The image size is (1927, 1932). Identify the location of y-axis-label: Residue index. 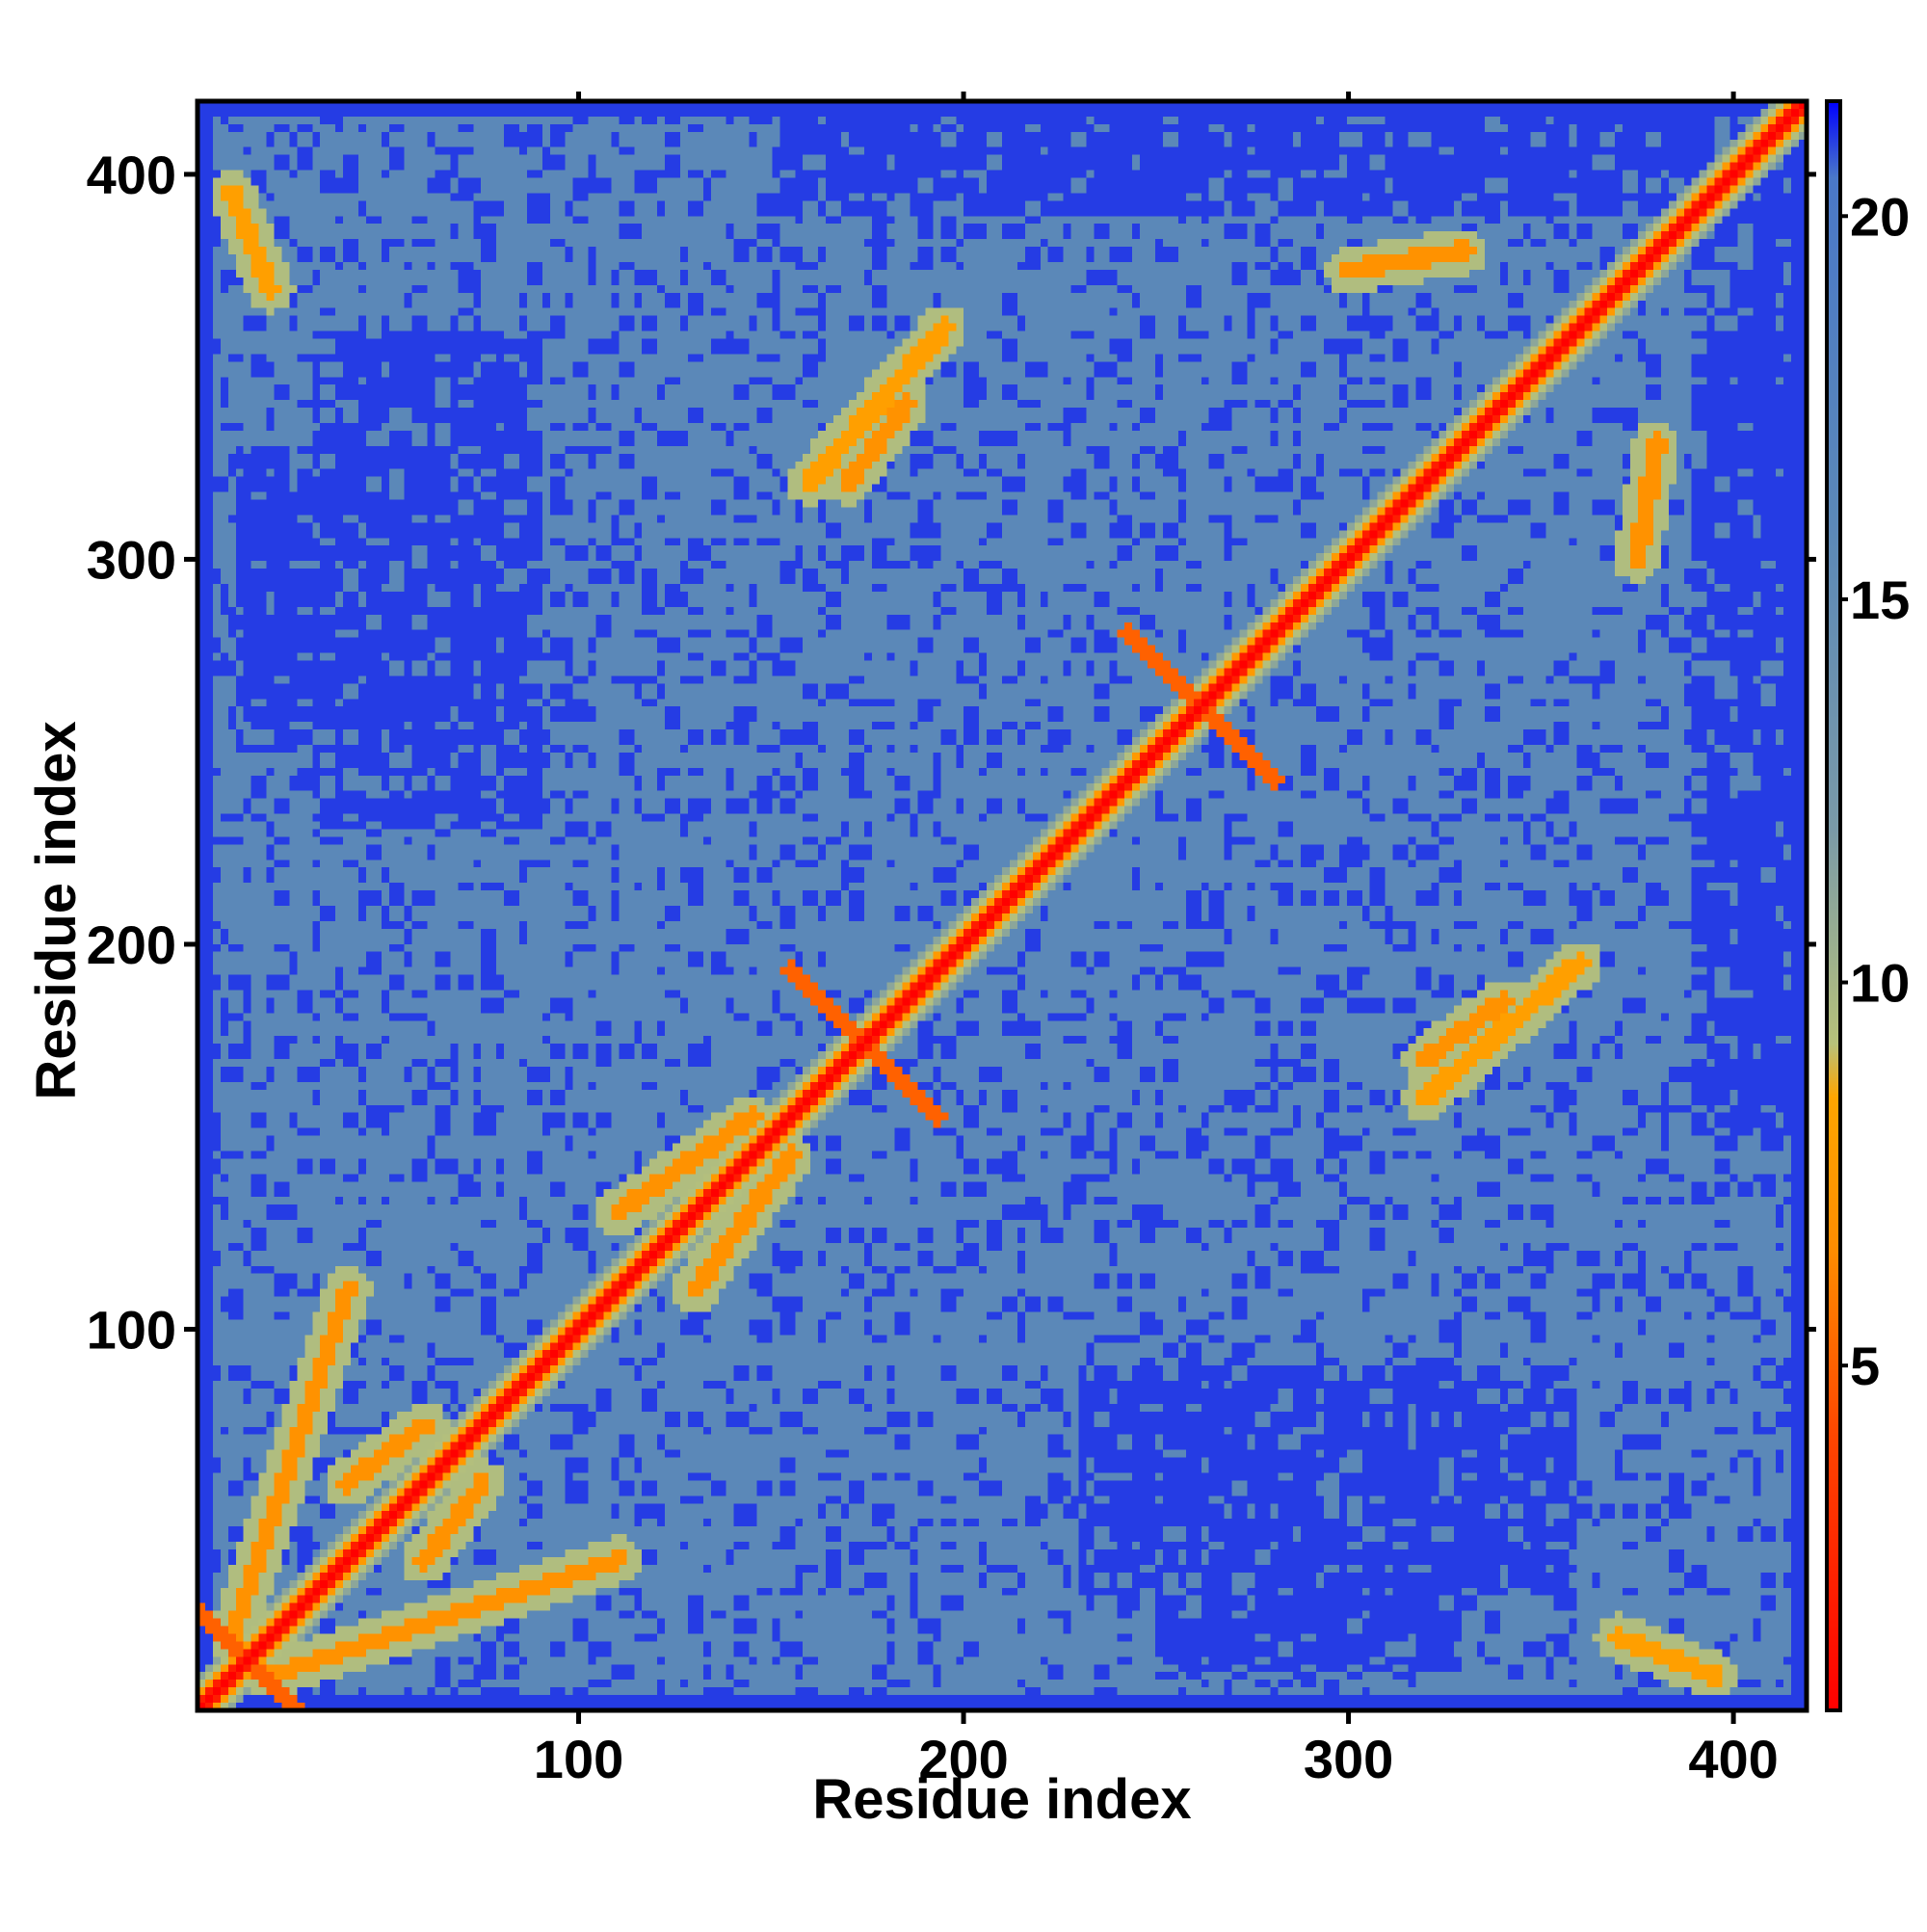
(56, 910).